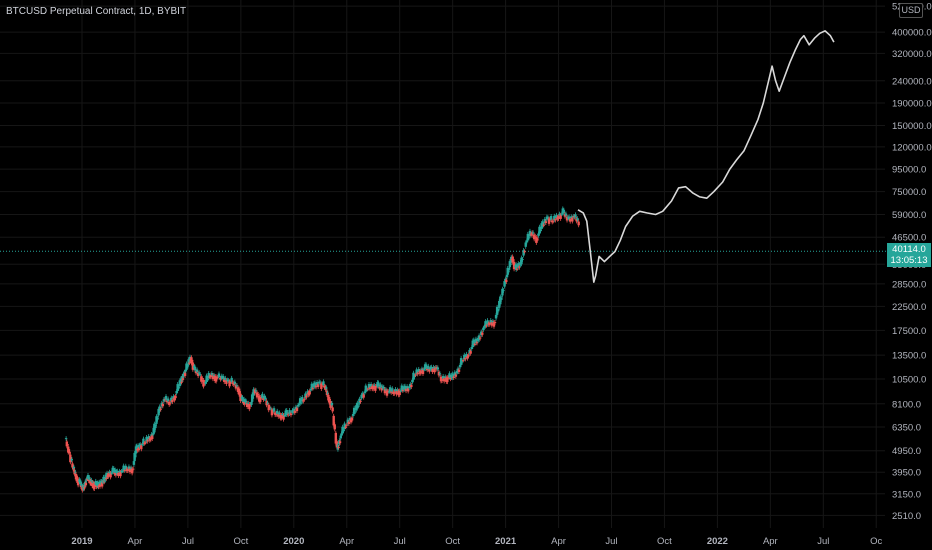  I want to click on y-tick-label: 320000.0, so click(912, 54).